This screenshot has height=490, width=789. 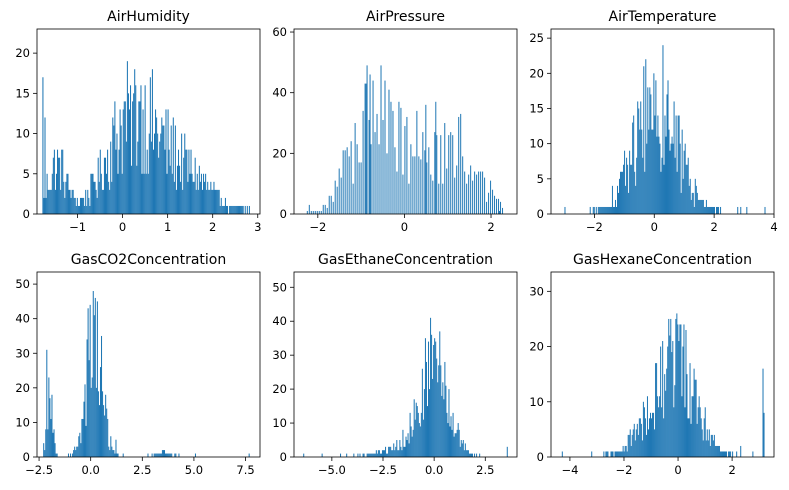 What do you see at coordinates (279, 93) in the screenshot?
I see `y-tick-label: 40` at bounding box center [279, 93].